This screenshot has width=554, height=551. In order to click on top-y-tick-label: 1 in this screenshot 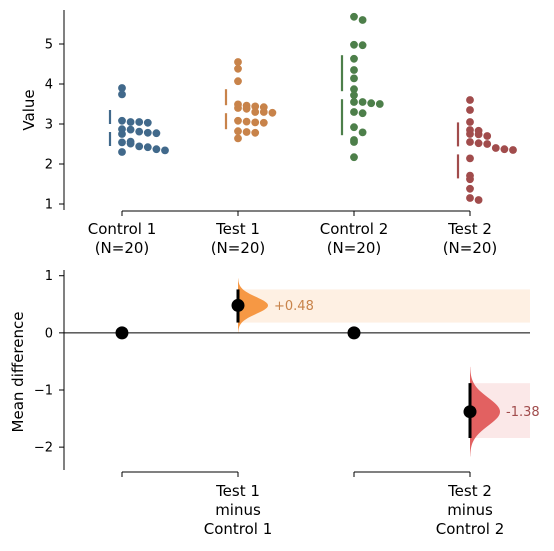, I will do `click(49, 205)`.